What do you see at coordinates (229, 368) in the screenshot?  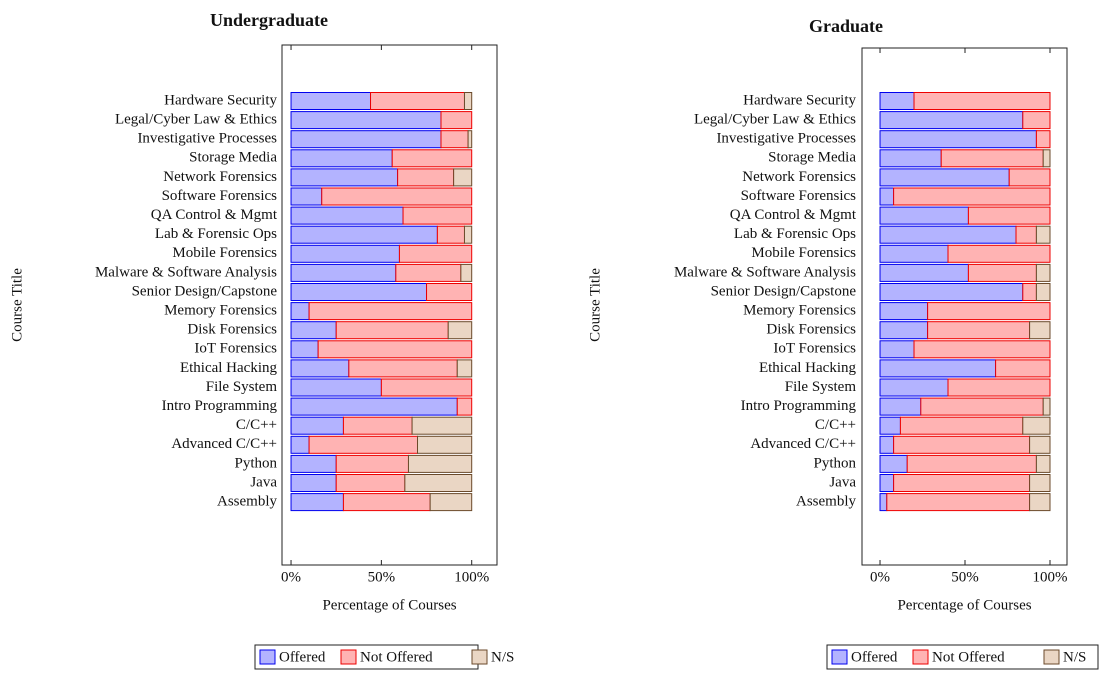 I see `y-tick-label: Ethical Hacking` at bounding box center [229, 368].